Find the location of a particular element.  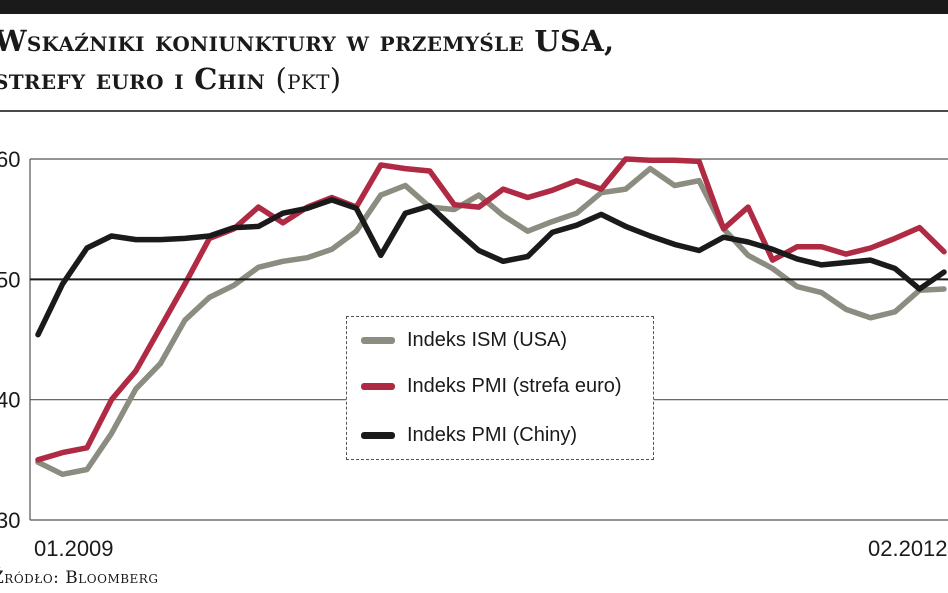

chart-title-line2: strefy euro i Chin (pkt) is located at coordinates (474, 79).